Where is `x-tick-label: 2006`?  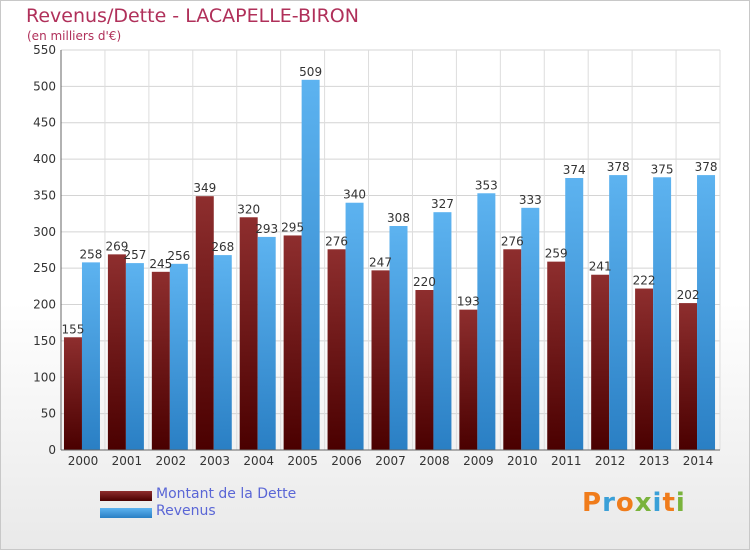
x-tick-label: 2006 is located at coordinates (346, 461).